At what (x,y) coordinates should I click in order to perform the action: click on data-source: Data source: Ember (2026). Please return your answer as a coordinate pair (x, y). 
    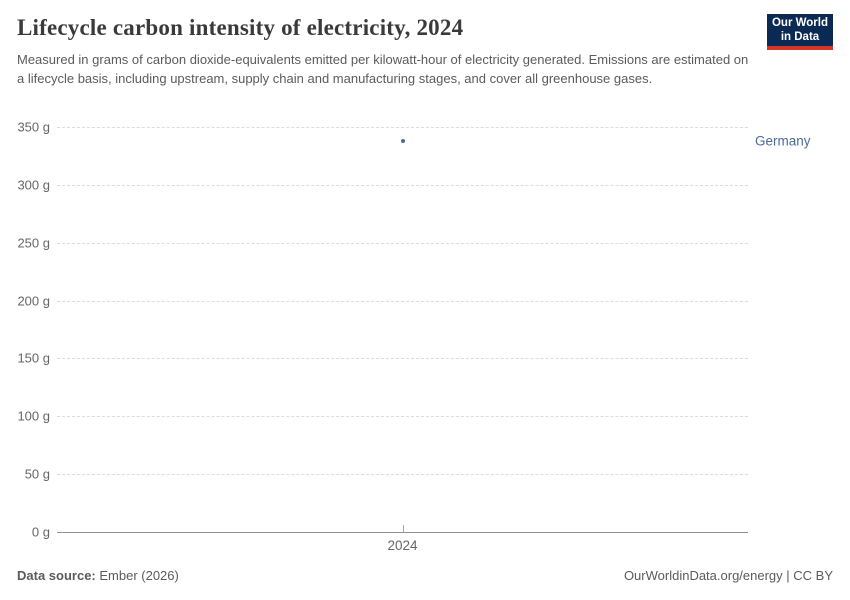
    Looking at the image, I should click on (98, 575).